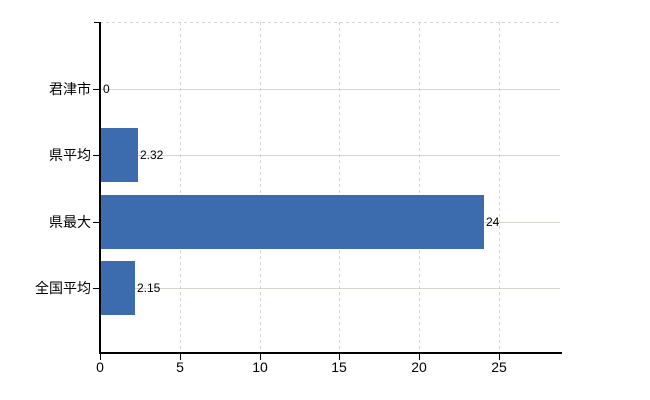 This screenshot has height=400, width=650. I want to click on value-label: 0, so click(106, 89).